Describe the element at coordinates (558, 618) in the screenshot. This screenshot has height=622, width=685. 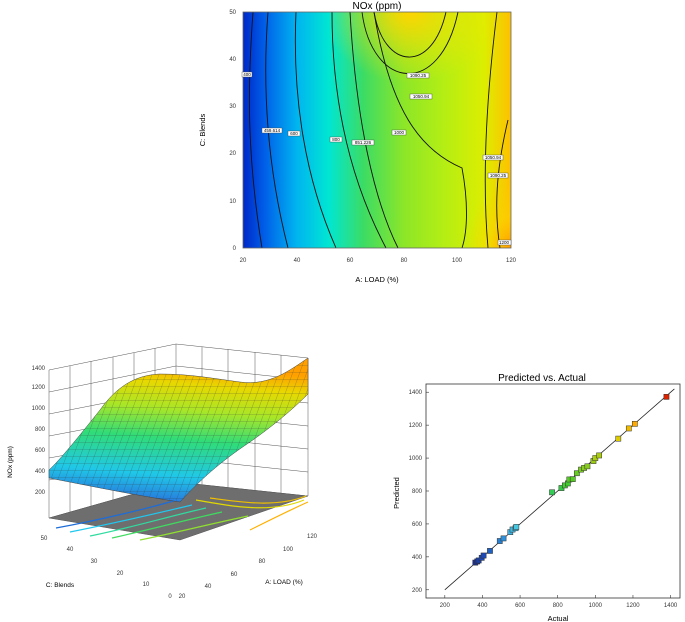
I see `scatter-xlabel: Actual` at that location.